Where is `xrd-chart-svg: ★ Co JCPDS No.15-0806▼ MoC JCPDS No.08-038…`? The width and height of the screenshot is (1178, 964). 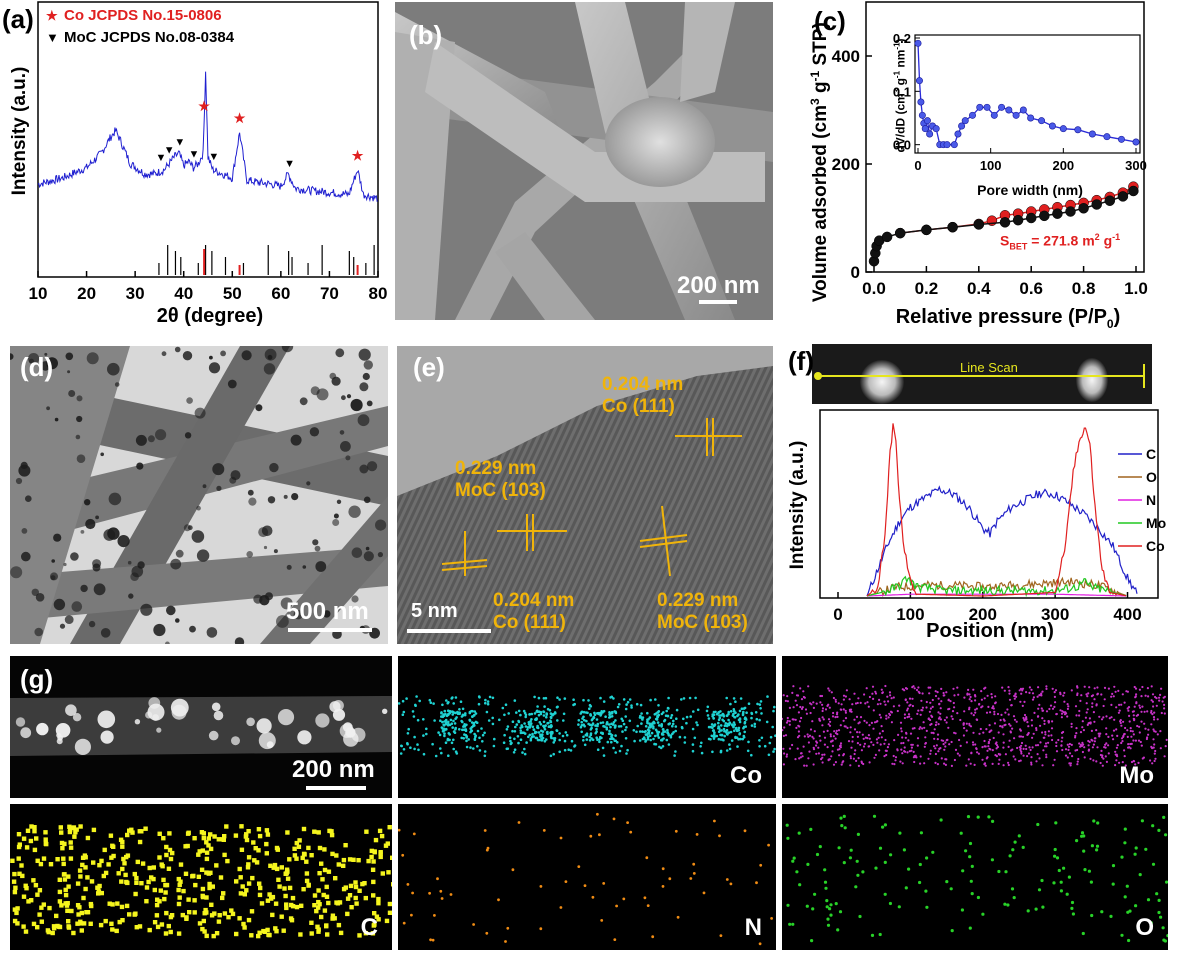 xrd-chart-svg: ★ Co JCPDS No.15-0806▼ MoC JCPDS No.08-038… is located at coordinates (208, 152).